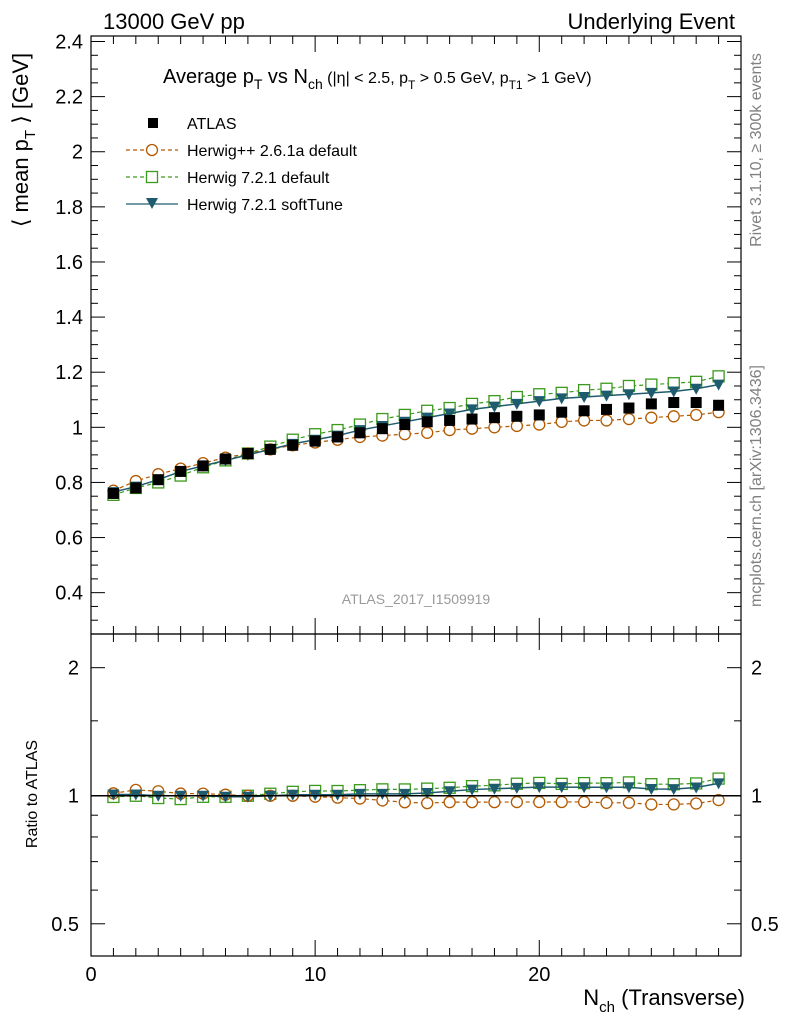 The image size is (786, 1024). Describe the element at coordinates (416, 797) in the screenshot. I see `ratio-line-herwig-2-6-1a-default` at that location.